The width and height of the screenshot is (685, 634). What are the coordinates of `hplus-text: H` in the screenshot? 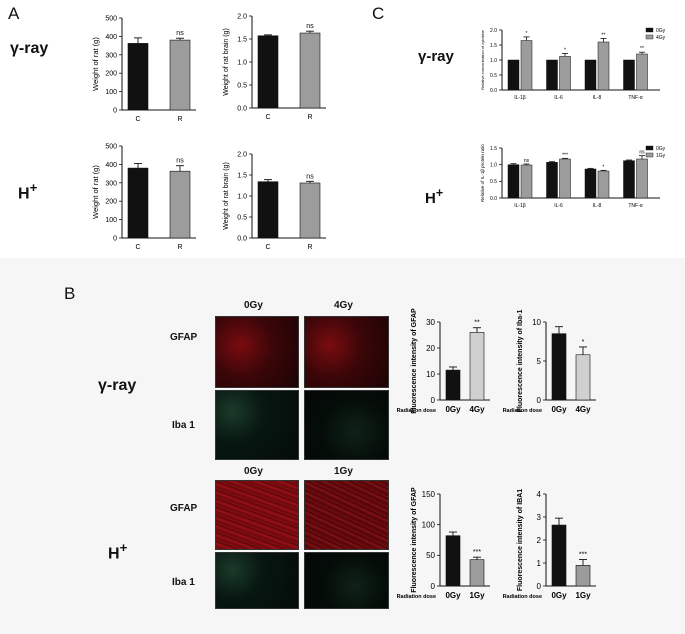 It's located at (24, 194).